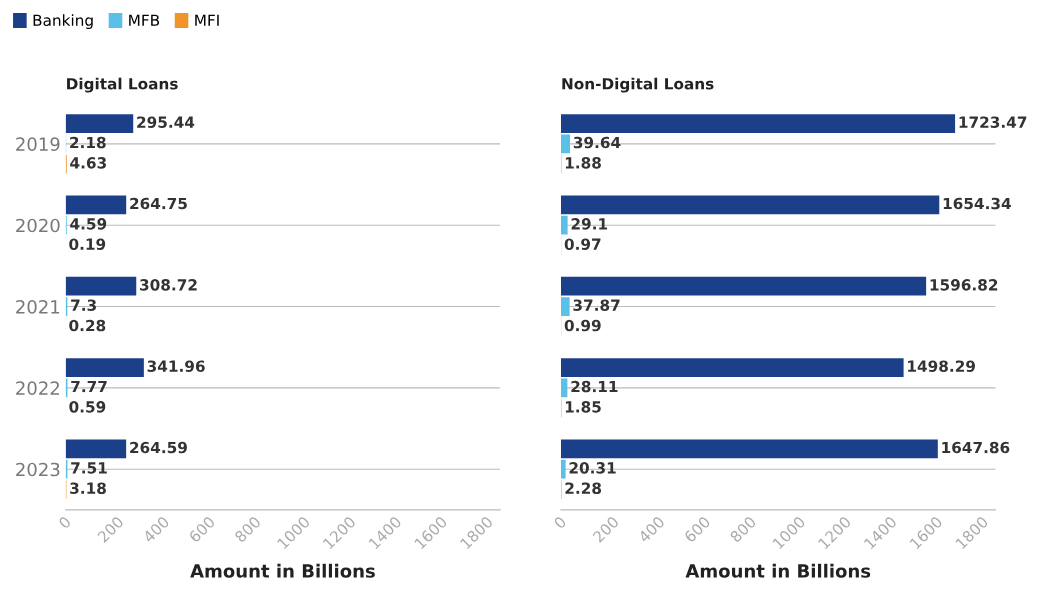  What do you see at coordinates (638, 85) in the screenshot?
I see `chart-title: Non-Digital Loans` at bounding box center [638, 85].